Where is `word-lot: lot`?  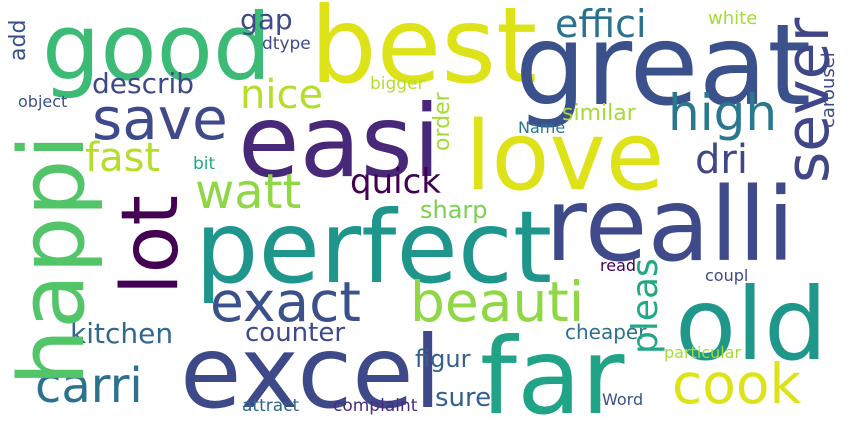 word-lot: lot is located at coordinates (151, 245).